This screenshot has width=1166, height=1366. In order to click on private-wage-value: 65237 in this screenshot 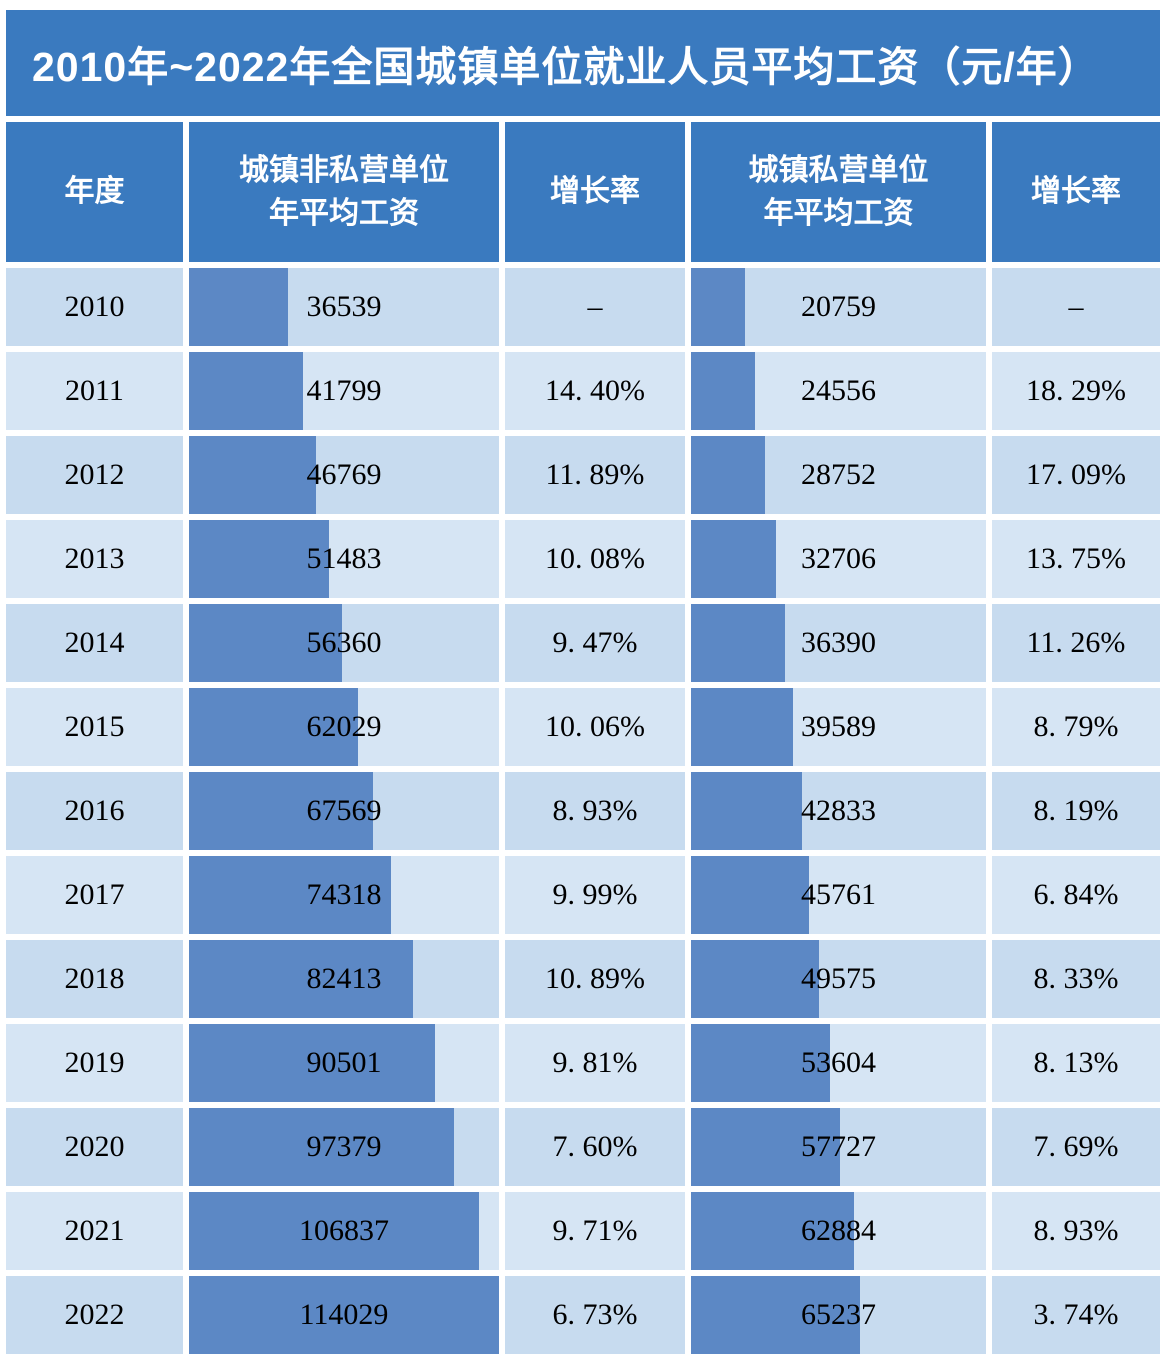, I will do `click(838, 1314)`.